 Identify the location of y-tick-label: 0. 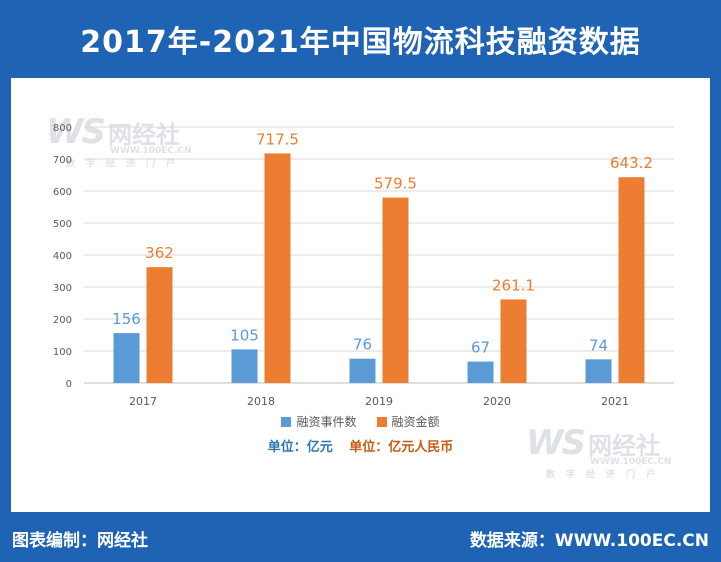
(69, 384).